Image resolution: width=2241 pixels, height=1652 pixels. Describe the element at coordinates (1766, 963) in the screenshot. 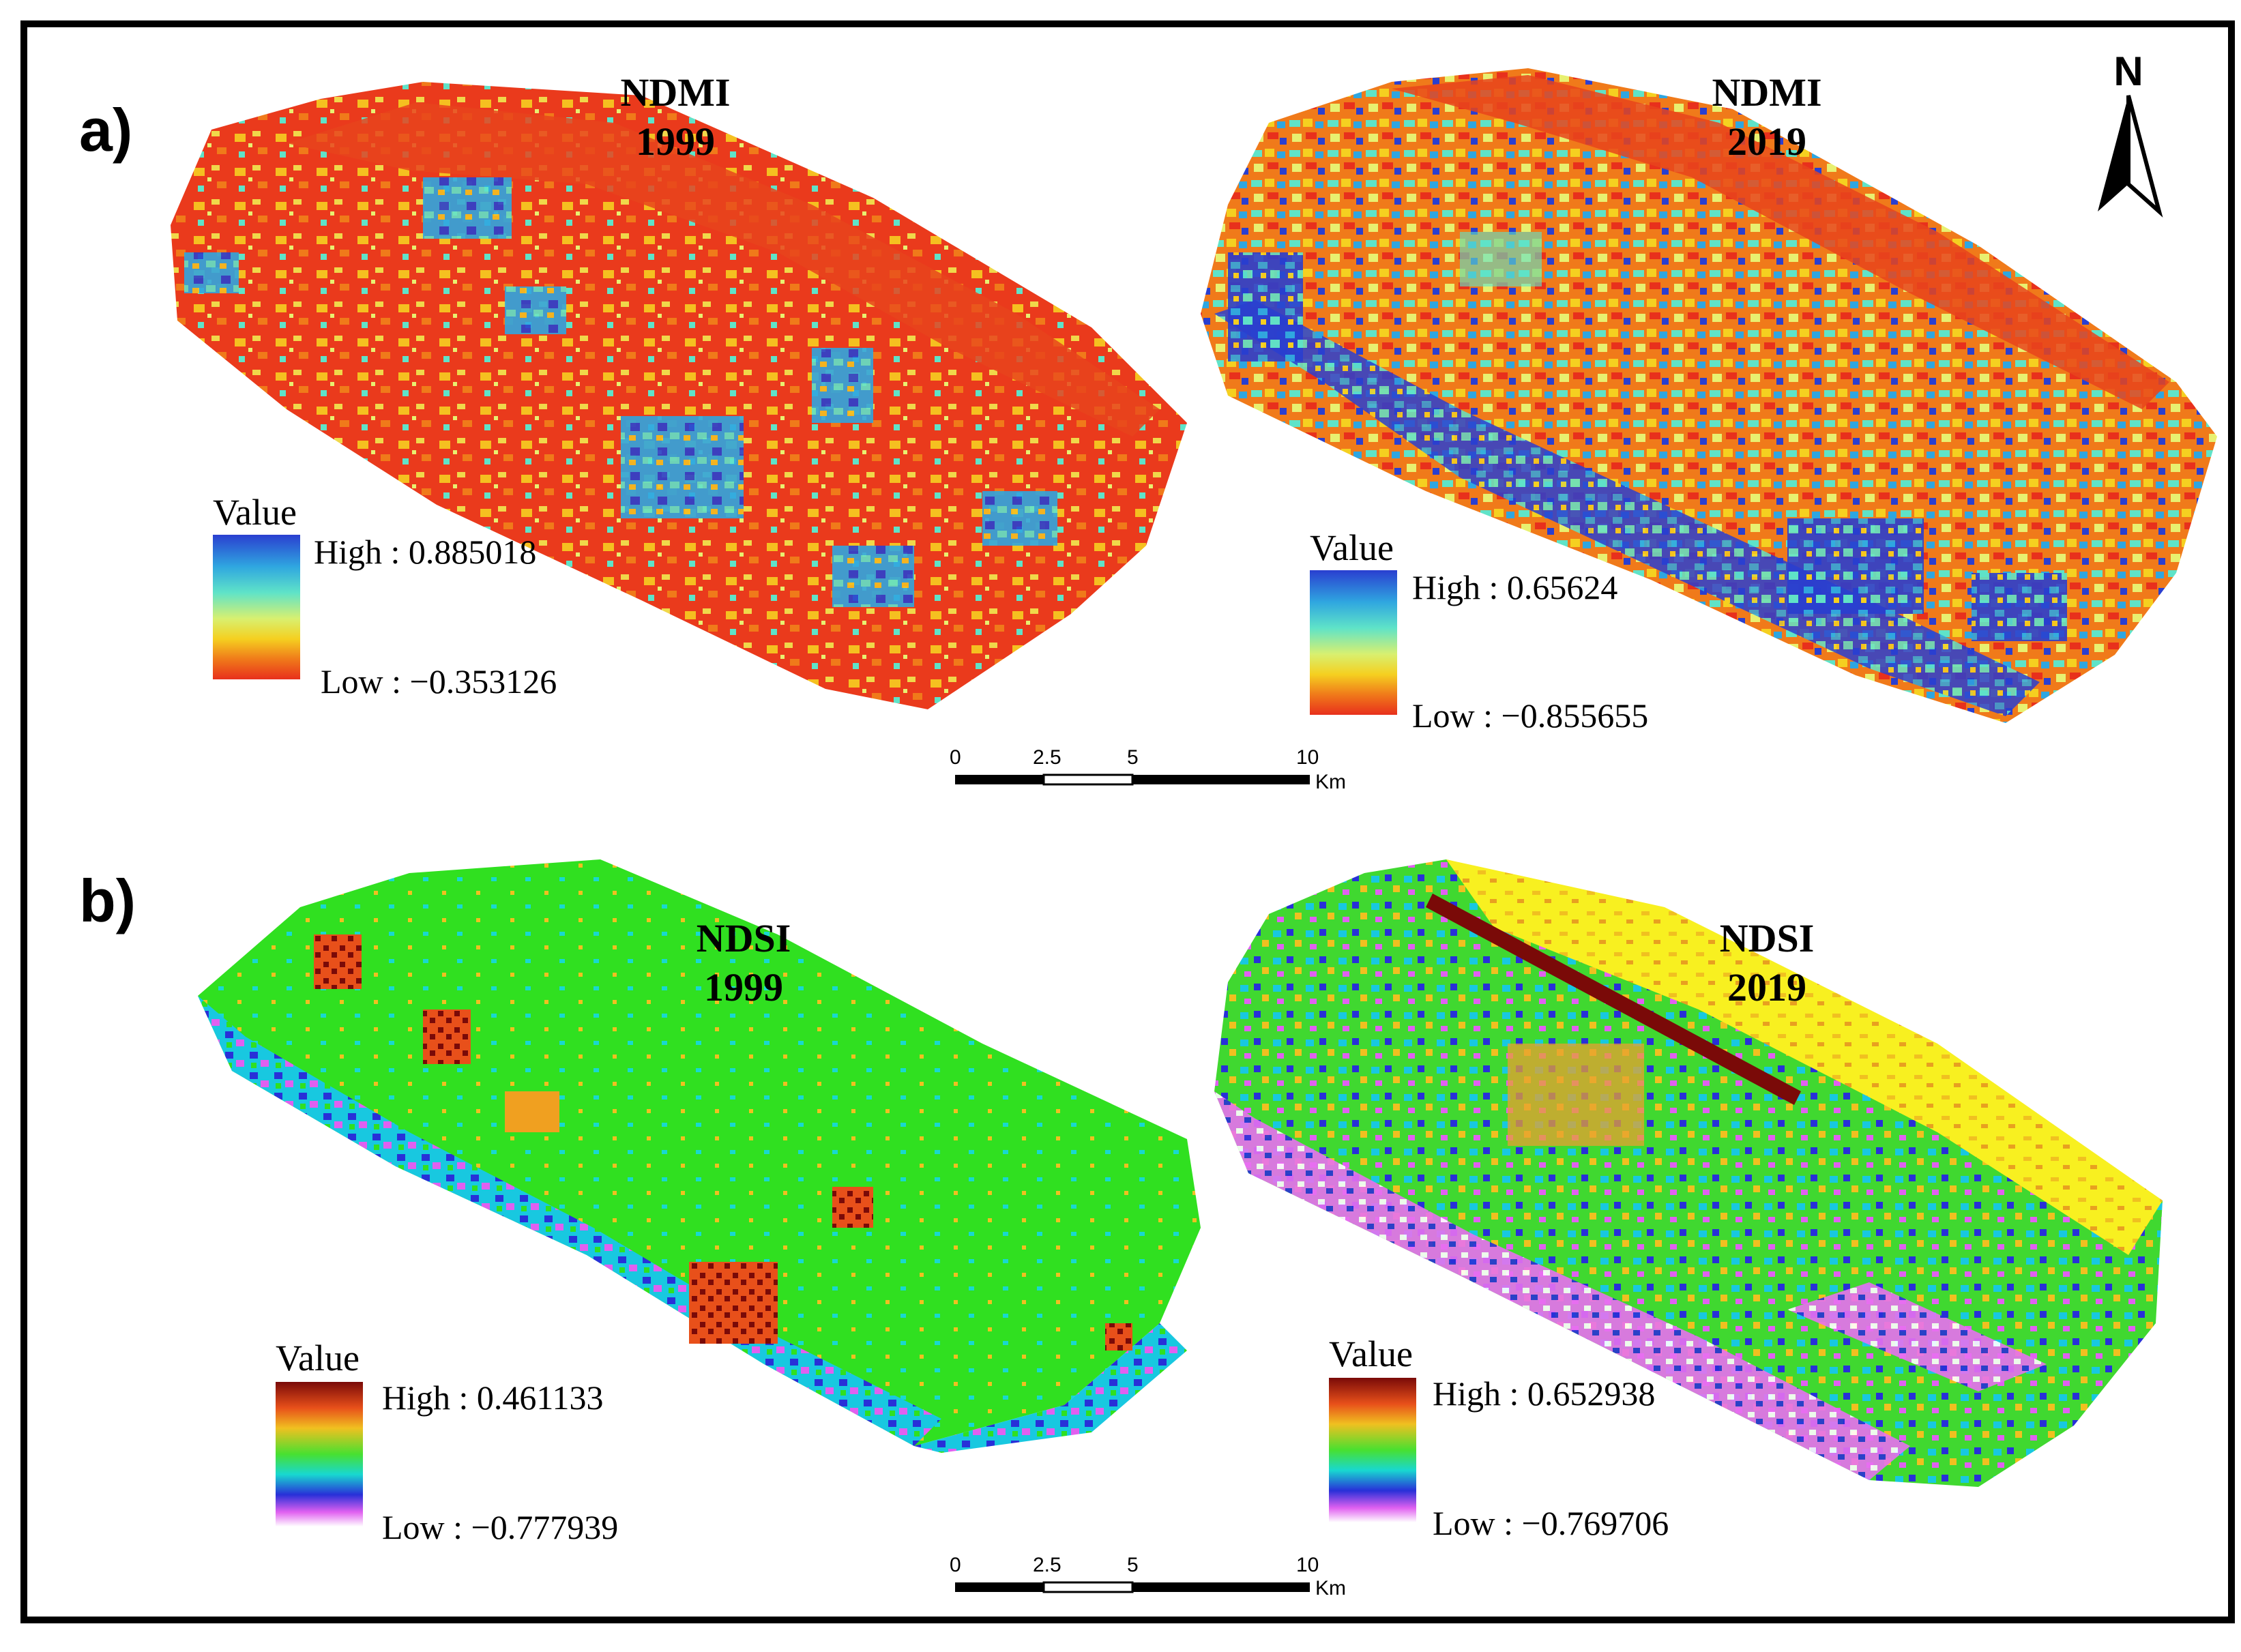

I see `map-title-ndsi-2019: NDSI 2019` at that location.